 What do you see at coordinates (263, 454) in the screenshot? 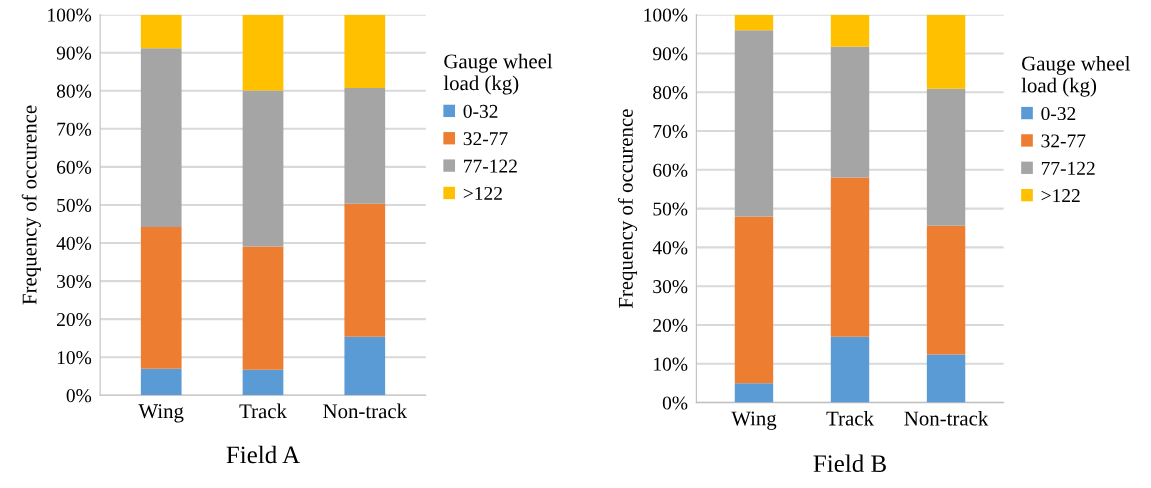
I see `text: Field A` at bounding box center [263, 454].